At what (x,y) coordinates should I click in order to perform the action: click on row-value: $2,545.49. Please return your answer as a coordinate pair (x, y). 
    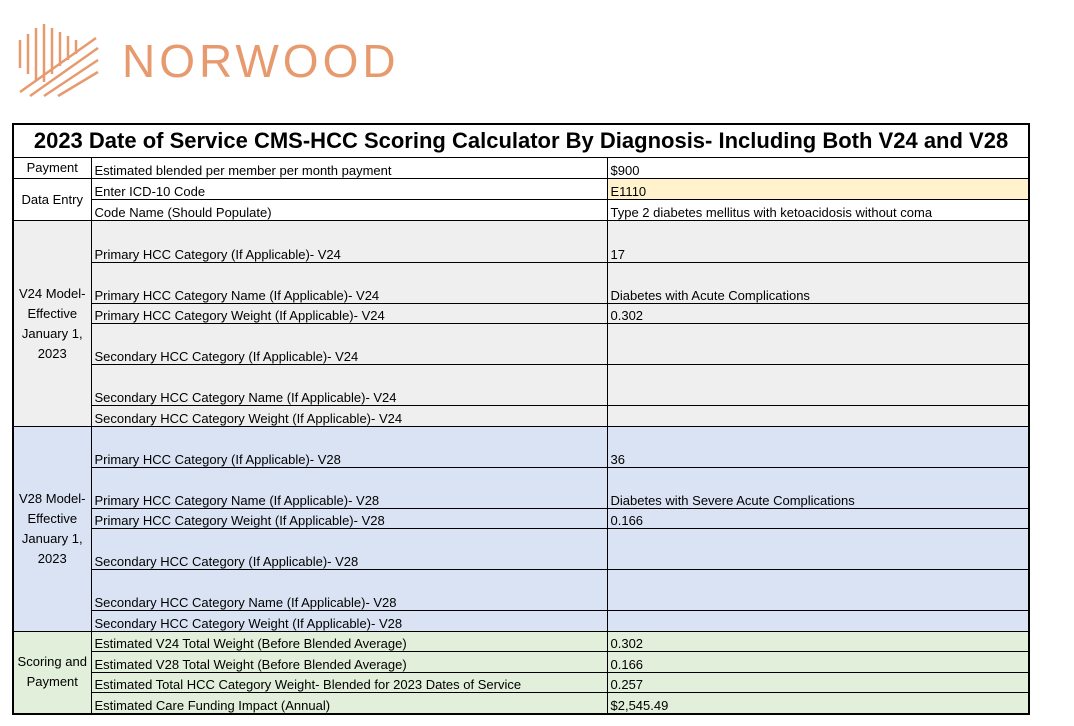
    Looking at the image, I should click on (818, 703).